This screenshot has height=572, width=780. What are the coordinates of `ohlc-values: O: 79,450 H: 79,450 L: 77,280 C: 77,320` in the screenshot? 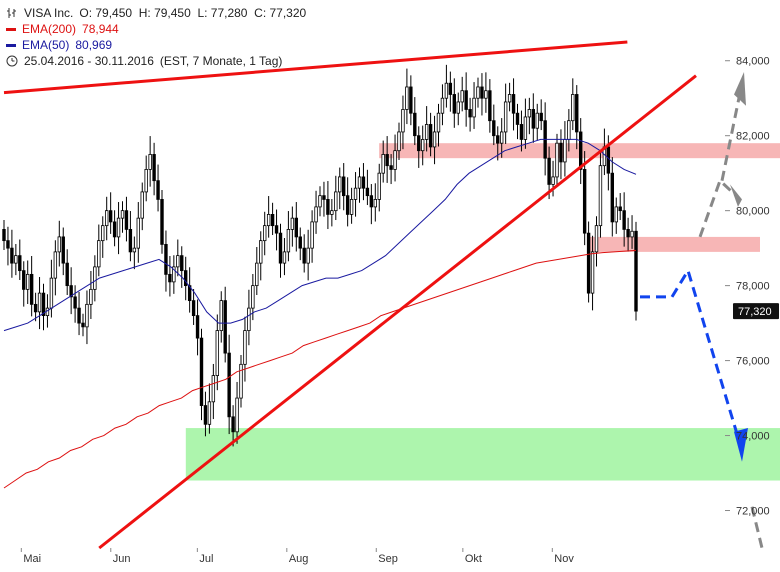 It's located at (193, 13).